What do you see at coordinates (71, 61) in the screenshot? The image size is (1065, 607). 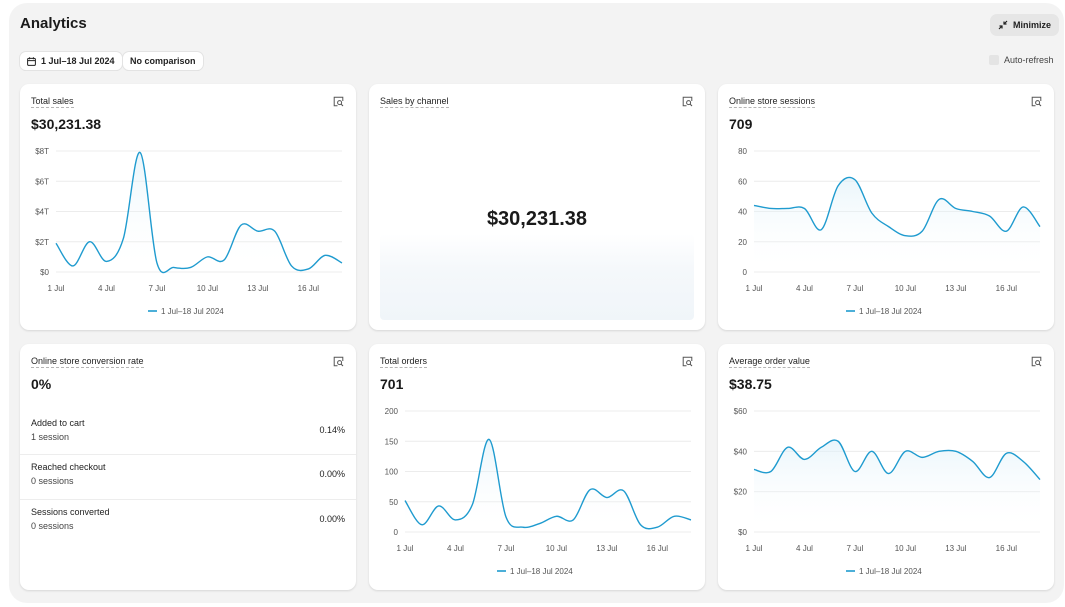 I see `date-range-button: 1 Jul–18 Jul 2024` at bounding box center [71, 61].